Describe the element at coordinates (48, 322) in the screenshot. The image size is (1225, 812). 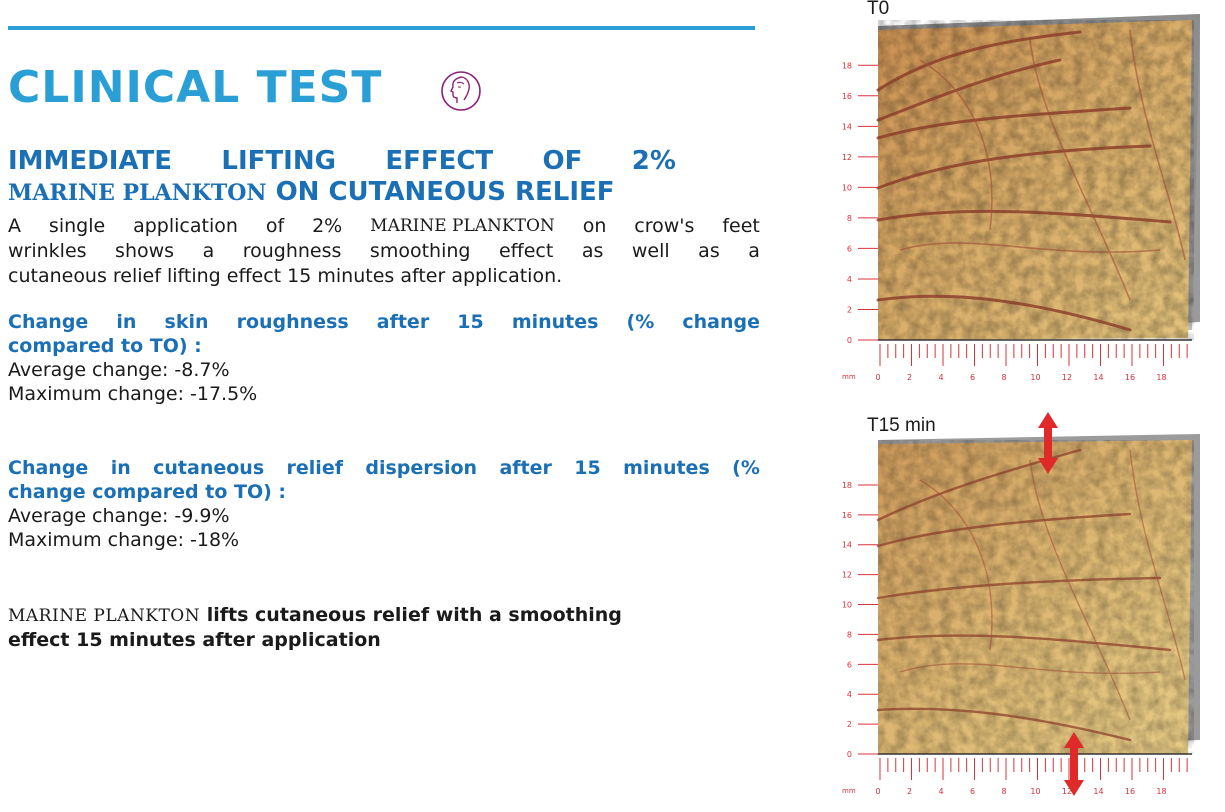
I see `roughness-heading-word: Change` at that location.